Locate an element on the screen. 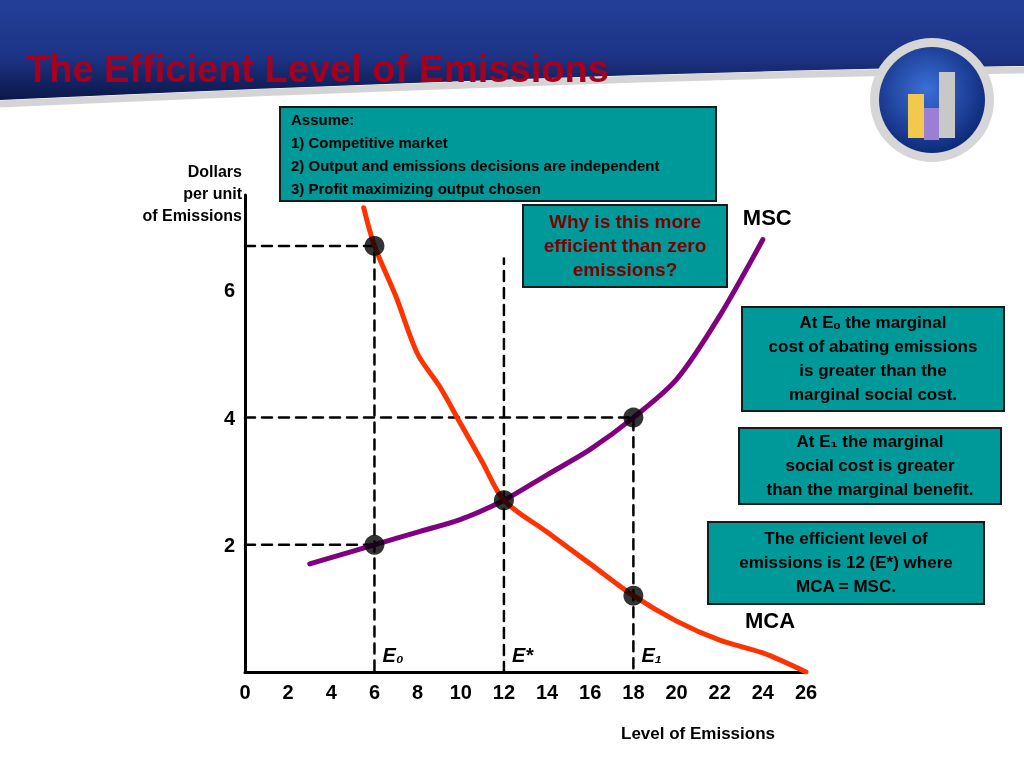  x-tick-label: 12 is located at coordinates (504, 692).